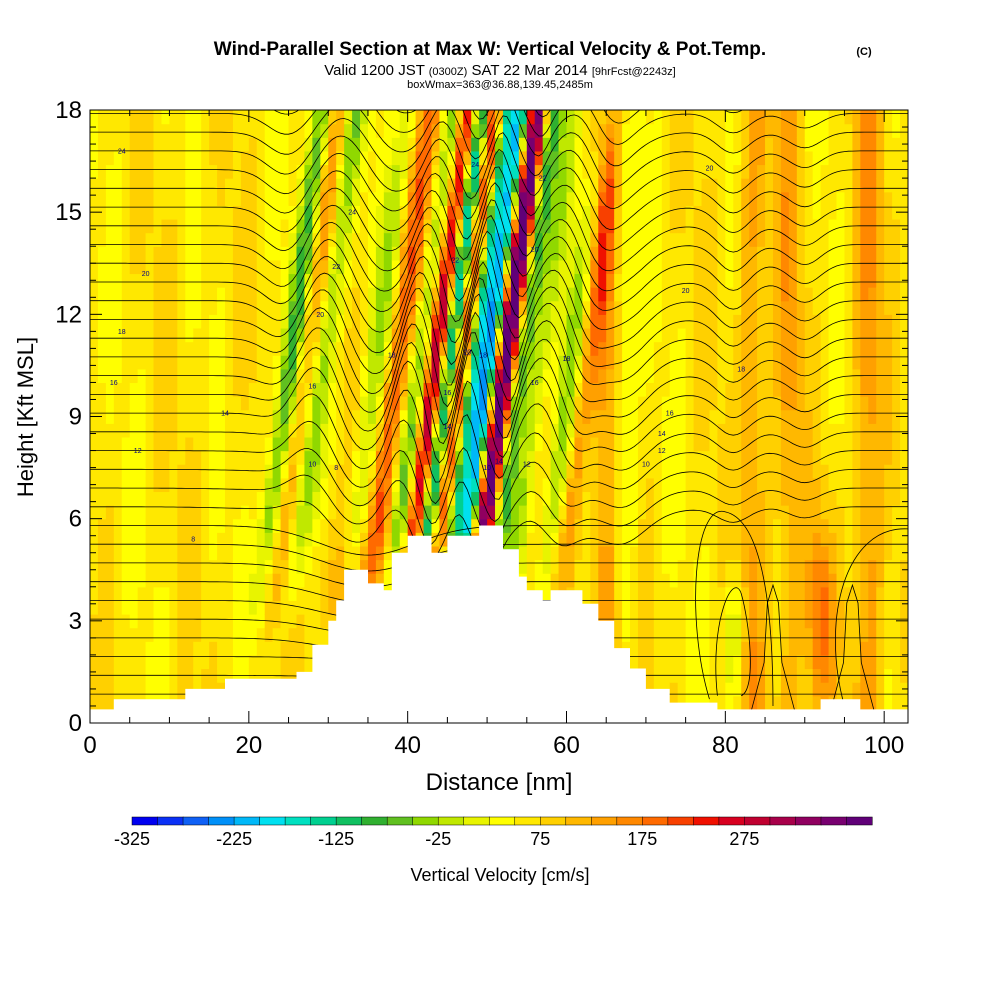  What do you see at coordinates (132, 839) in the screenshot?
I see `colorbar-tick-label: -325` at bounding box center [132, 839].